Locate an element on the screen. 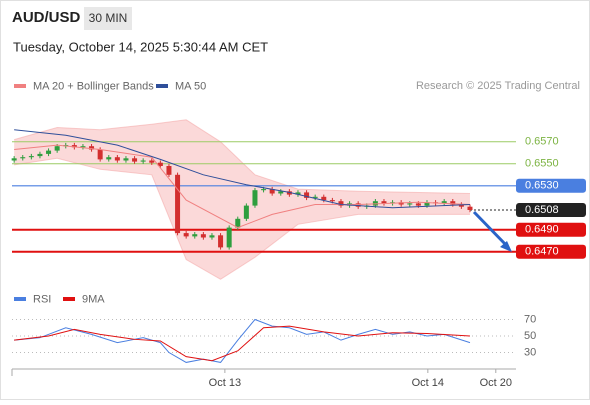  level-label: 0.6550 is located at coordinates (542, 164).